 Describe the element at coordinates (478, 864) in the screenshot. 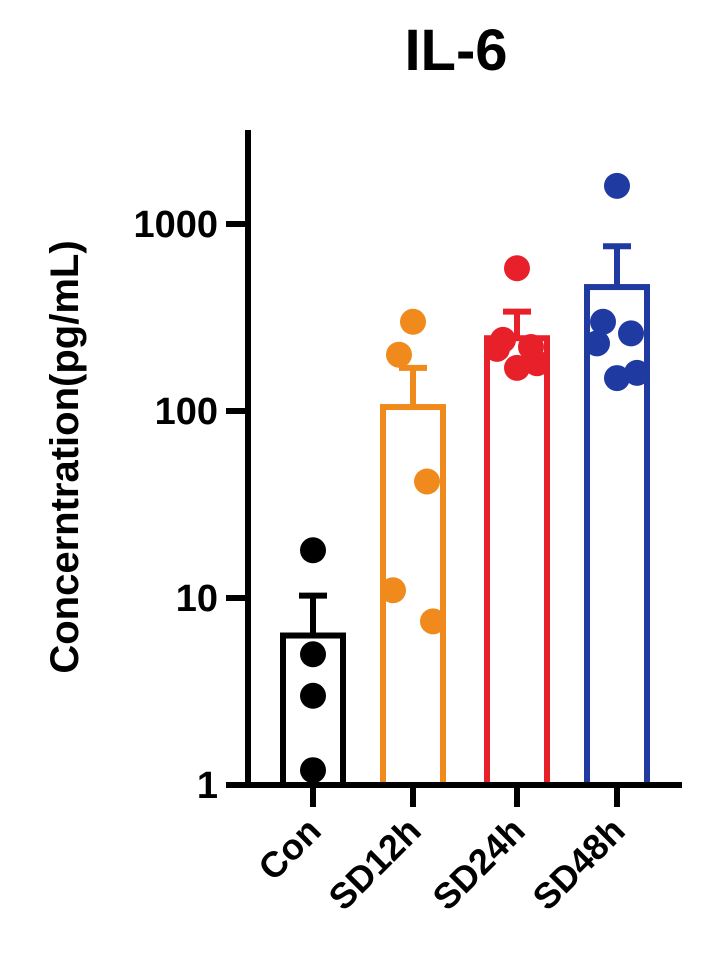

I see `x-tick-label-sd24h: SD24h` at that location.